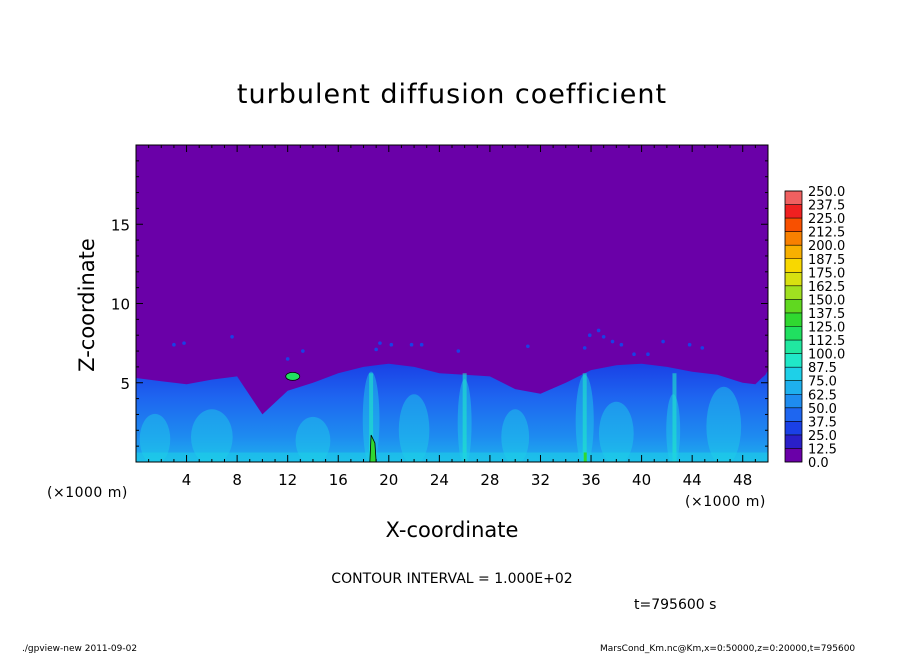 Image resolution: width=904 pixels, height=654 pixels. I want to click on footer-left: ./gpview-new 2011-09-02, so click(79, 649).